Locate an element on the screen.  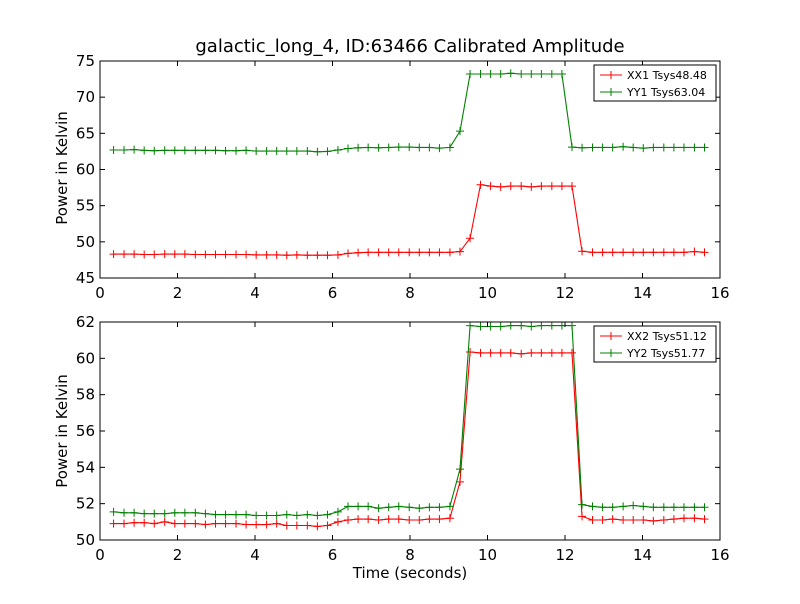
top-y-tick-label: 65 is located at coordinates (85, 133).